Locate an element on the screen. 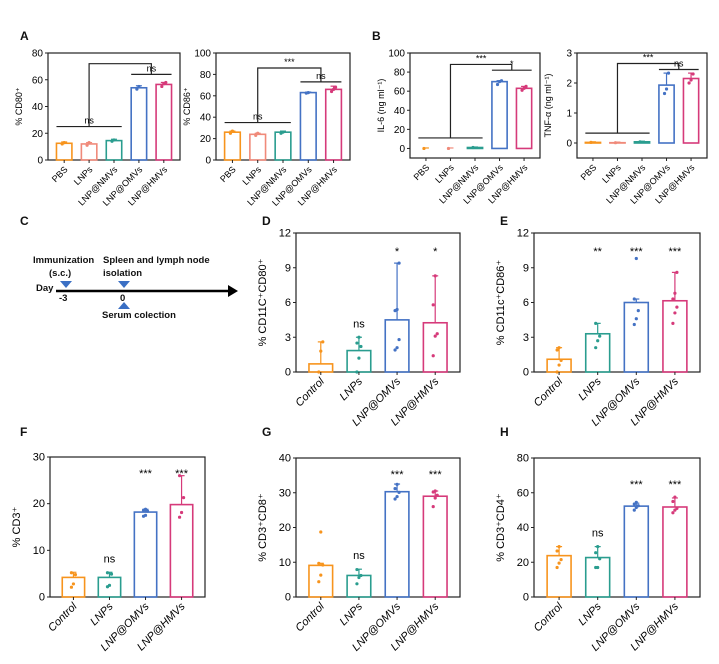 The width and height of the screenshot is (719, 664). y-tick-label: 100 is located at coordinates (396, 54).